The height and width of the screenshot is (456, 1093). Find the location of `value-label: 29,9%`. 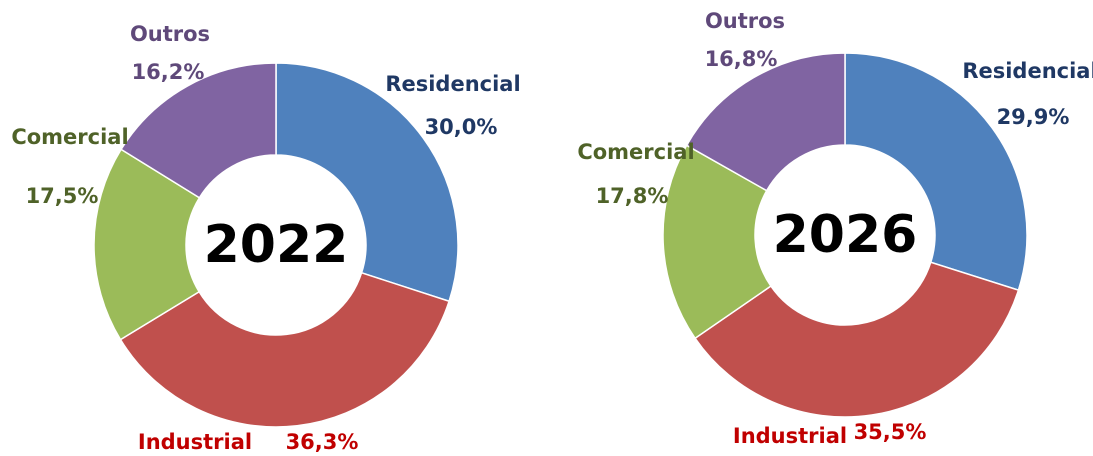

value-label: 29,9% is located at coordinates (1033, 117).